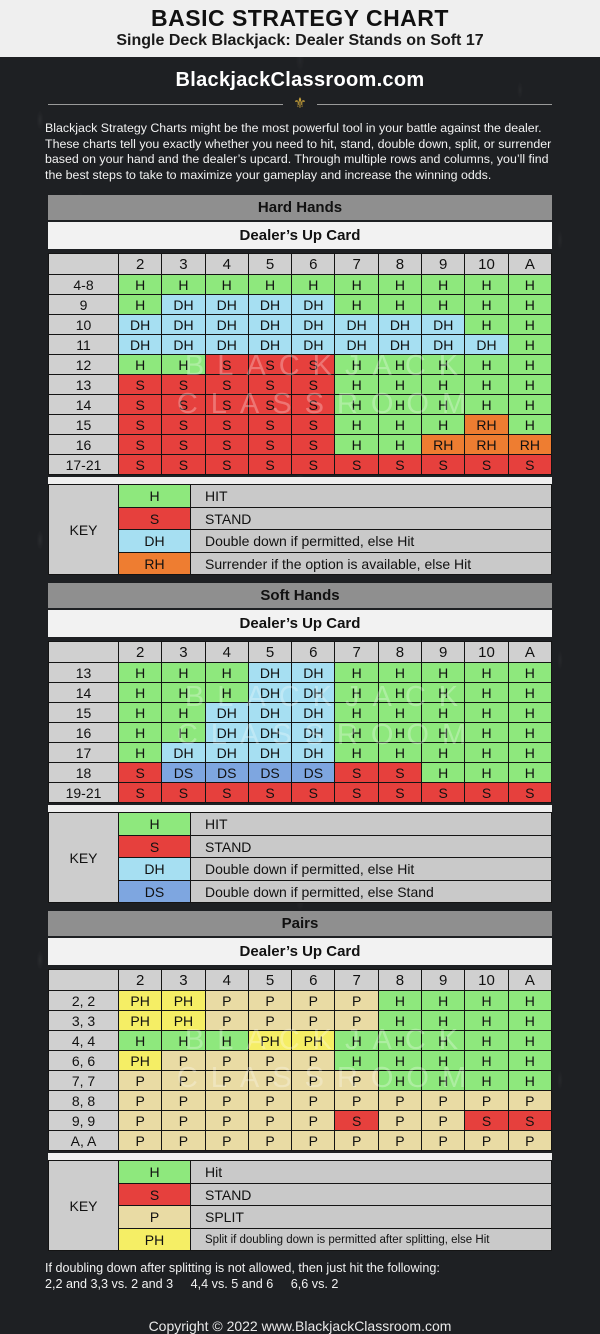 Image resolution: width=600 pixels, height=1334 pixels. What do you see at coordinates (232, 1284) in the screenshot?
I see `footnote-rule-2: 4,4 vs. 5 and 6` at bounding box center [232, 1284].